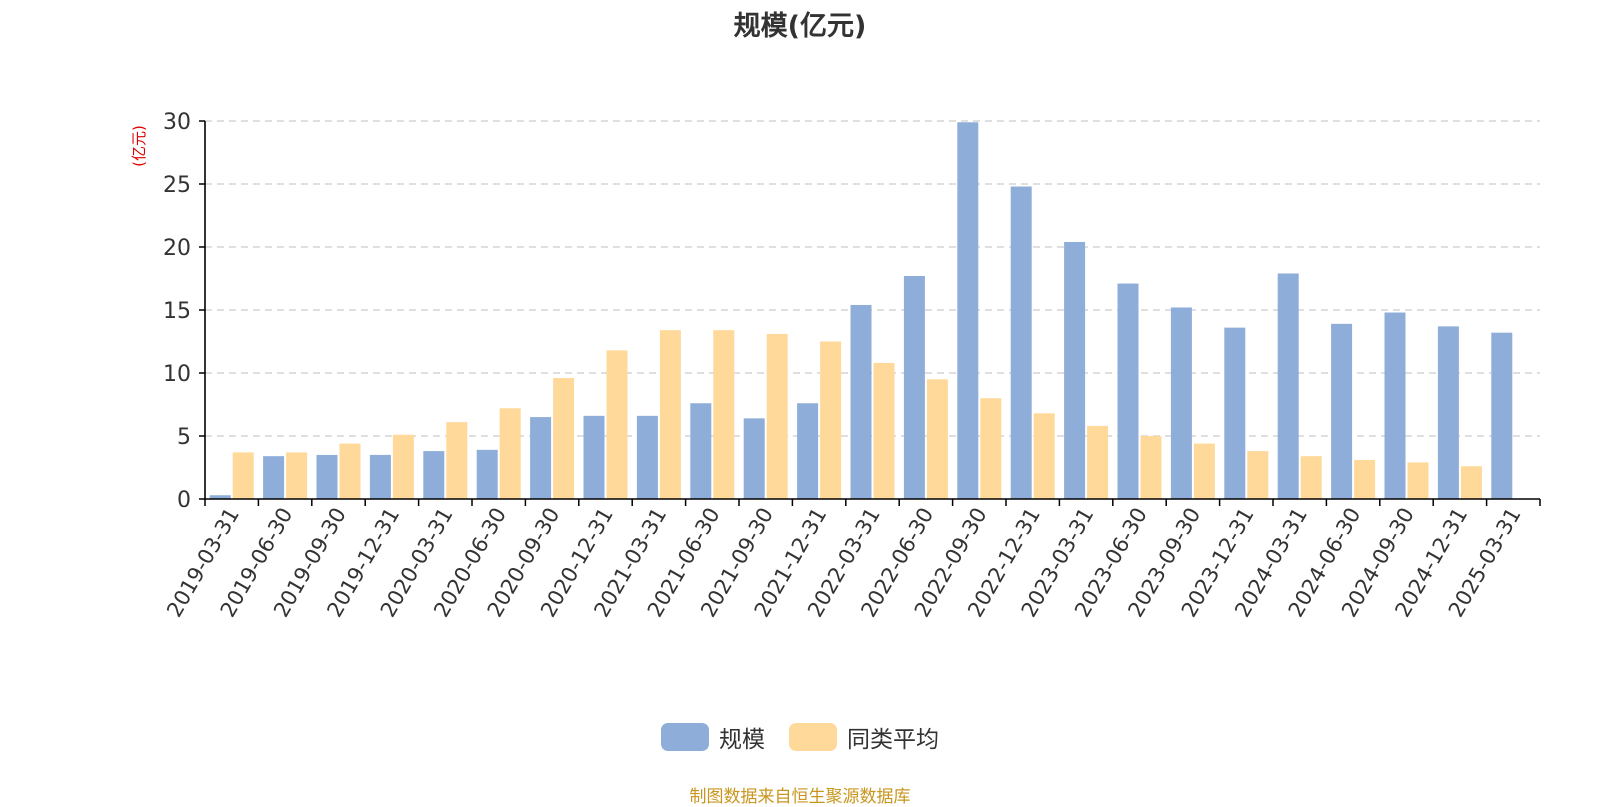 This screenshot has width=1600, height=807. I want to click on y-tick-label-20: 20, so click(177, 248).